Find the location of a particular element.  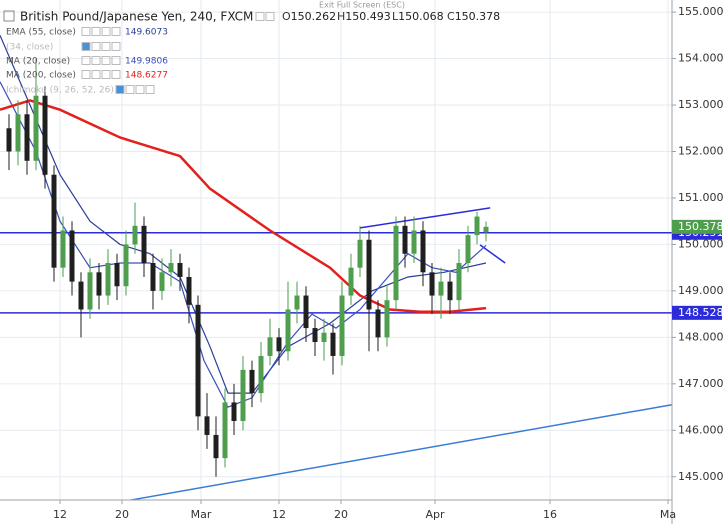

ohlc-value: O150.262 is located at coordinates (309, 16).